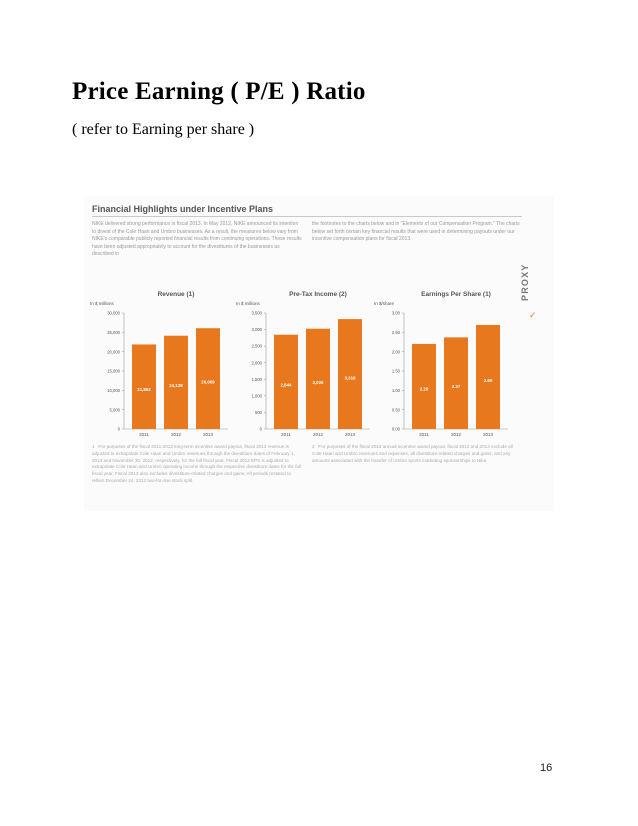 This screenshot has height=826, width=638. Describe the element at coordinates (144, 386) in the screenshot. I see `chart-0-bar-2011` at that location.